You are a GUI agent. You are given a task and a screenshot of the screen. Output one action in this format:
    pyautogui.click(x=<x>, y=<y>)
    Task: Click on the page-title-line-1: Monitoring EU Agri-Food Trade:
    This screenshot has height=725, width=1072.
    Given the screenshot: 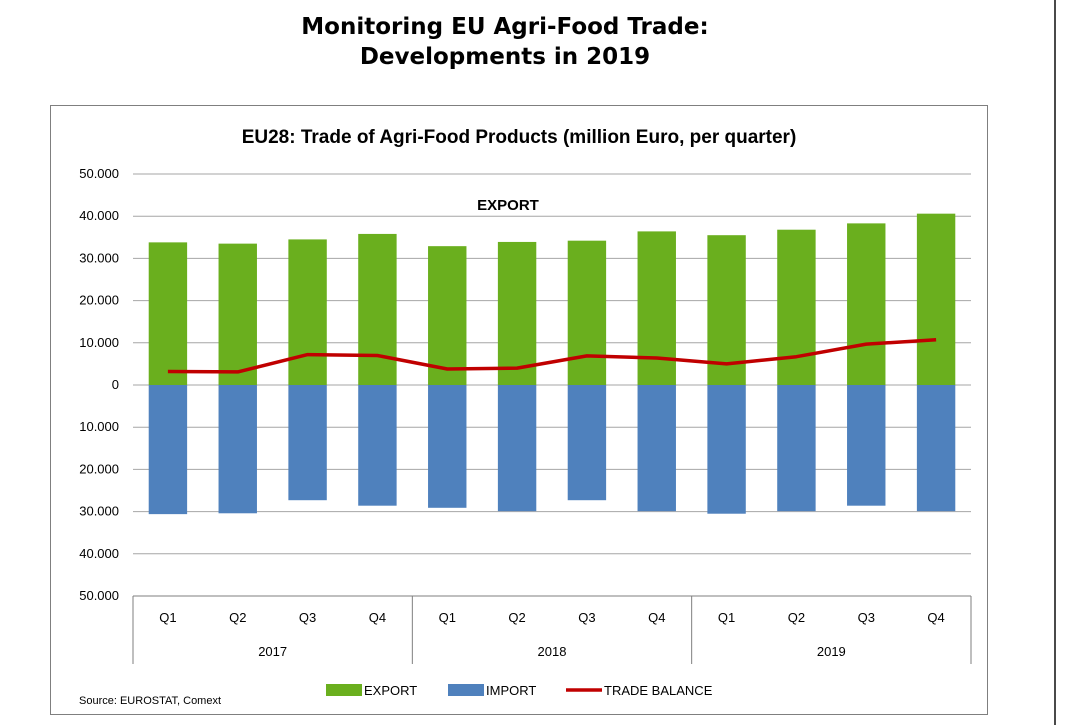 What is the action you would take?
    pyautogui.click(x=505, y=27)
    